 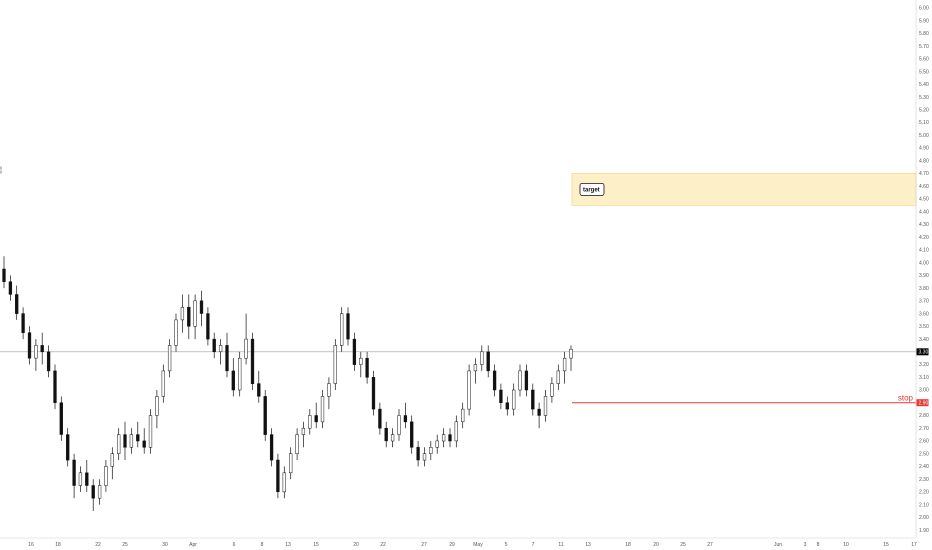 I want to click on y-tick-label: 2.70, so click(x=924, y=429).